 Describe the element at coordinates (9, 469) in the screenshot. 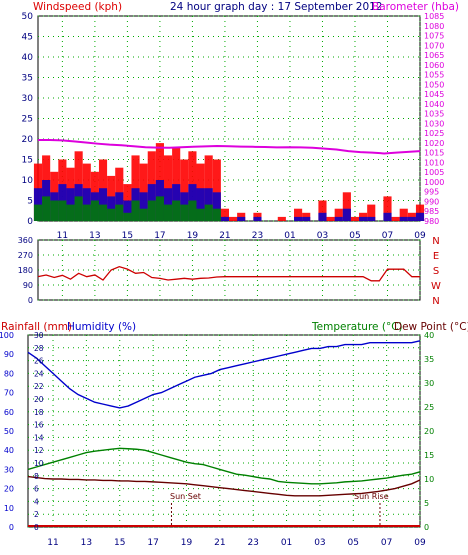

I see `humidity-tick-label: 30` at that location.